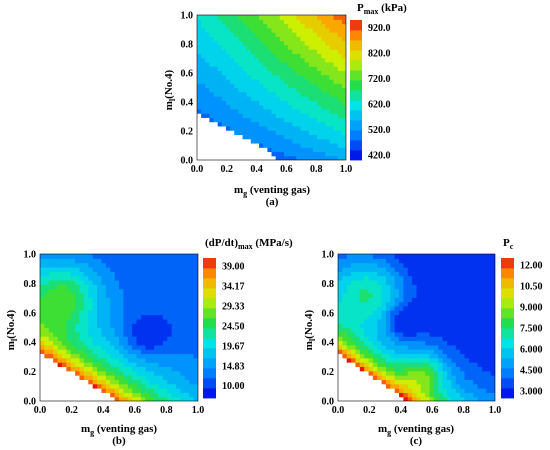 The width and height of the screenshot is (550, 450). Describe the element at coordinates (379, 105) in the screenshot. I see `colorbar-tick-label: 620.0` at that location.